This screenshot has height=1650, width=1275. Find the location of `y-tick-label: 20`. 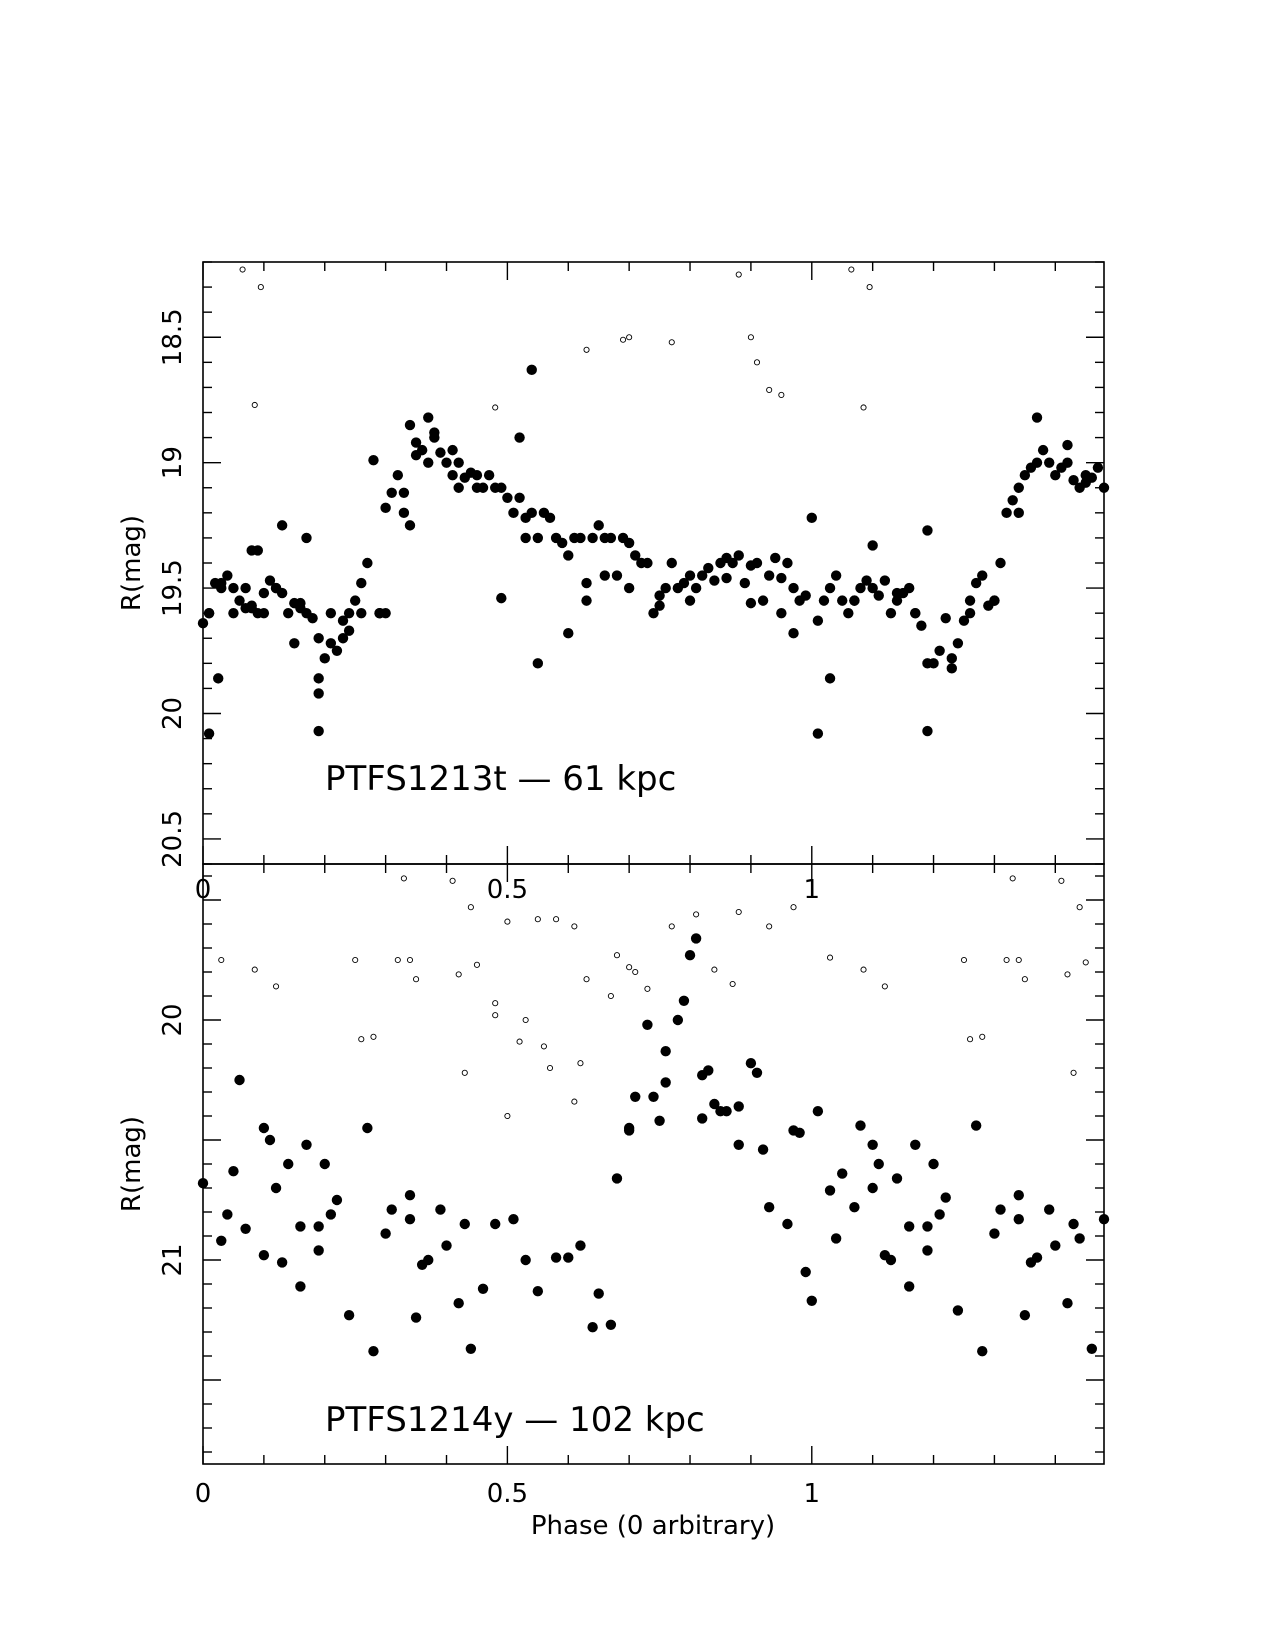

y-tick-label: 20 is located at coordinates (173, 1019).